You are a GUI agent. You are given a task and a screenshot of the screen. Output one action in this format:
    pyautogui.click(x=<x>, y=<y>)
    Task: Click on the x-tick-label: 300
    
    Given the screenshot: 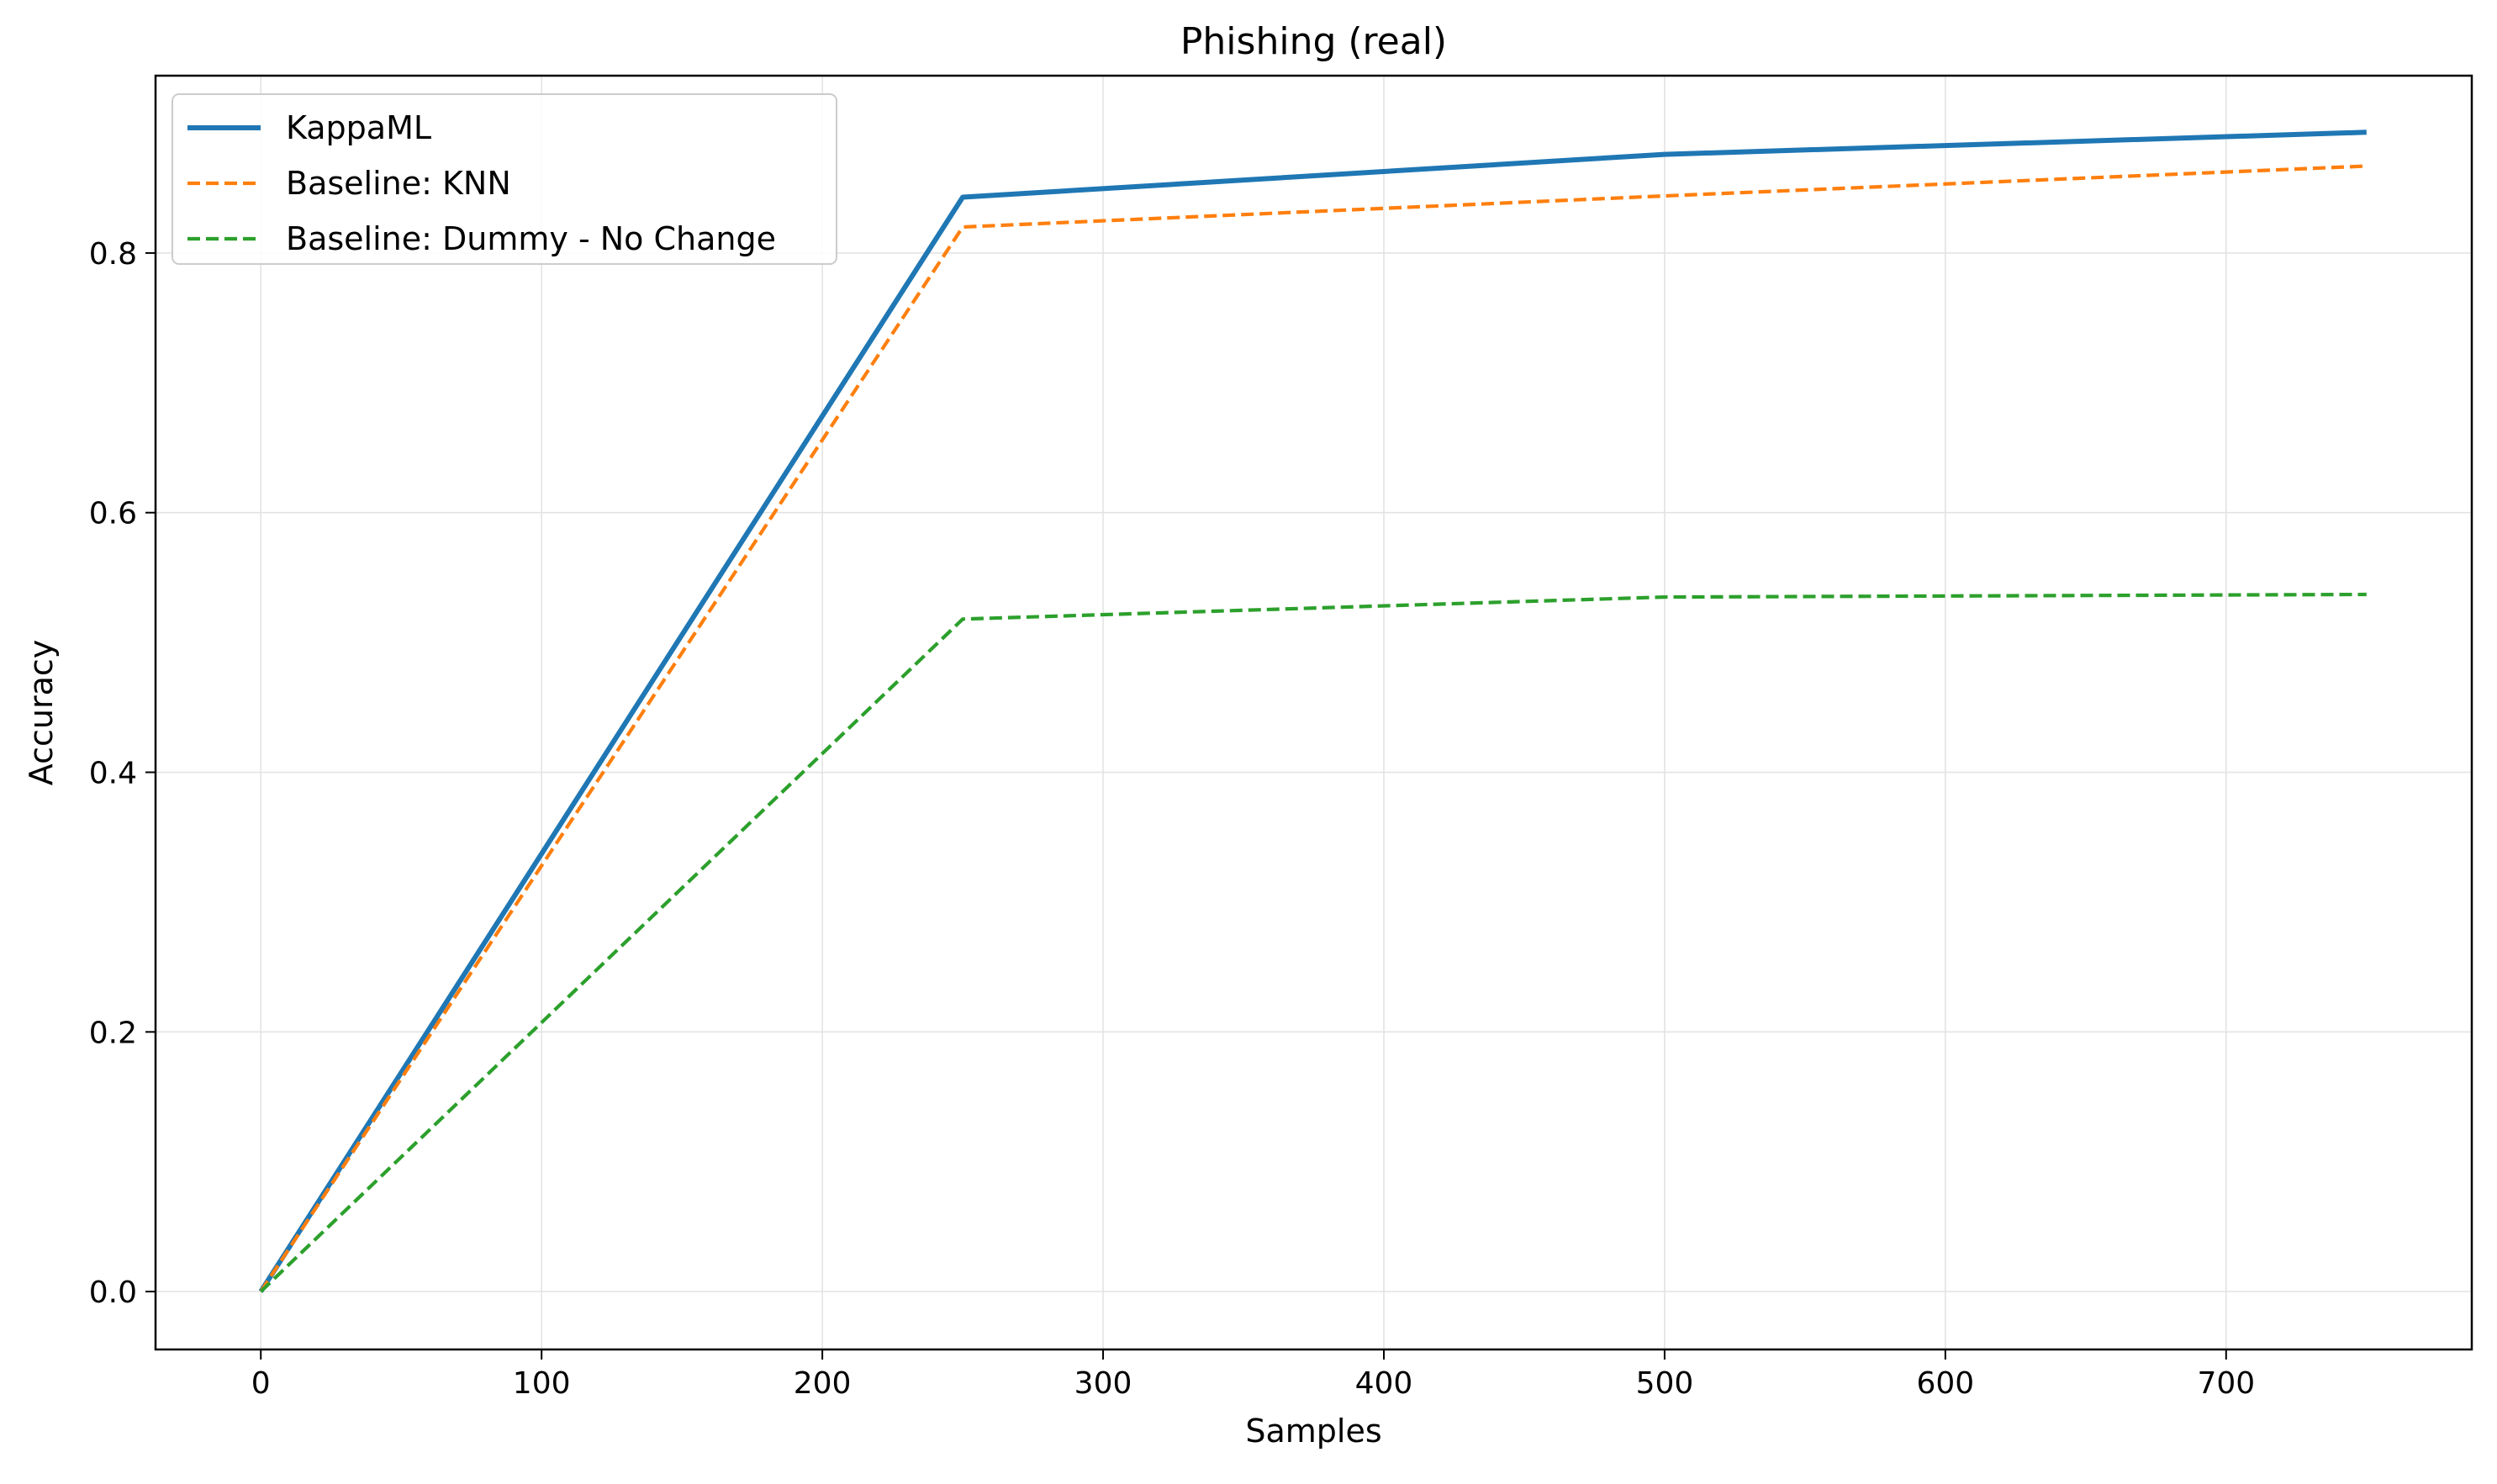 What is the action you would take?
    pyautogui.click(x=1103, y=1383)
    